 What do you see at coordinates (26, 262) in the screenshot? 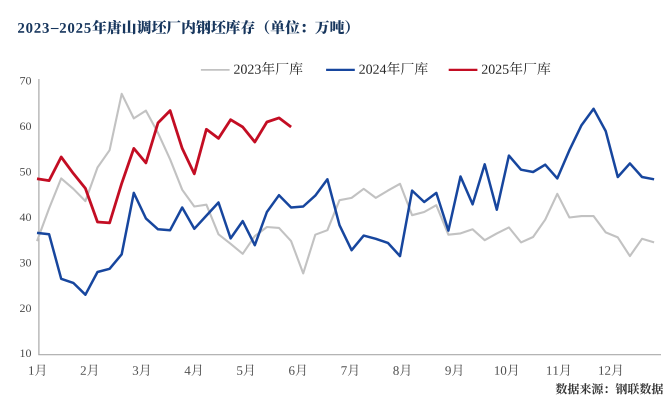
I see `svg-text: 30` at bounding box center [26, 262].